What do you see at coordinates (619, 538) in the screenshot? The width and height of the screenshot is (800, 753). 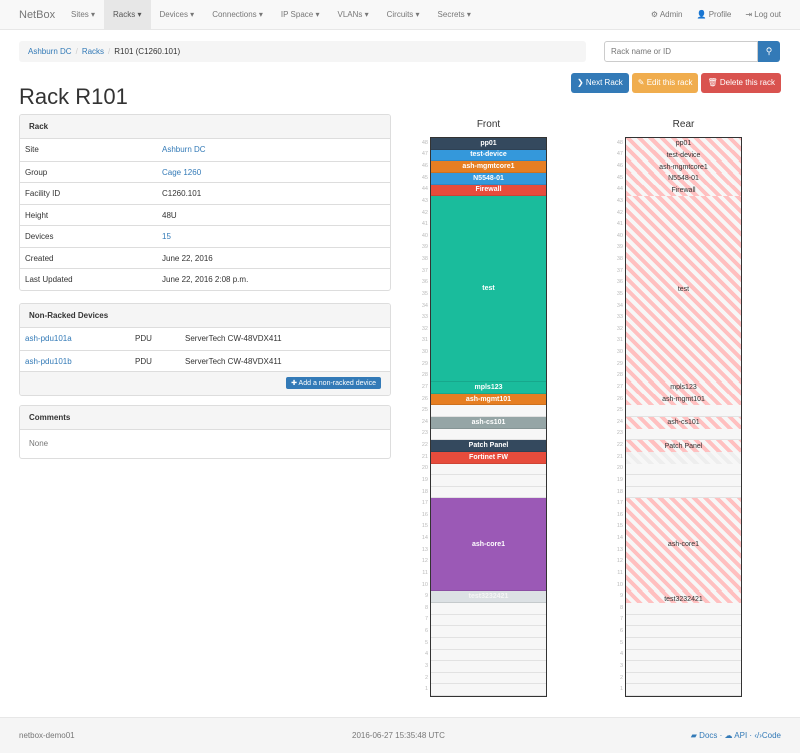 I see `unit-number: 14` at bounding box center [619, 538].